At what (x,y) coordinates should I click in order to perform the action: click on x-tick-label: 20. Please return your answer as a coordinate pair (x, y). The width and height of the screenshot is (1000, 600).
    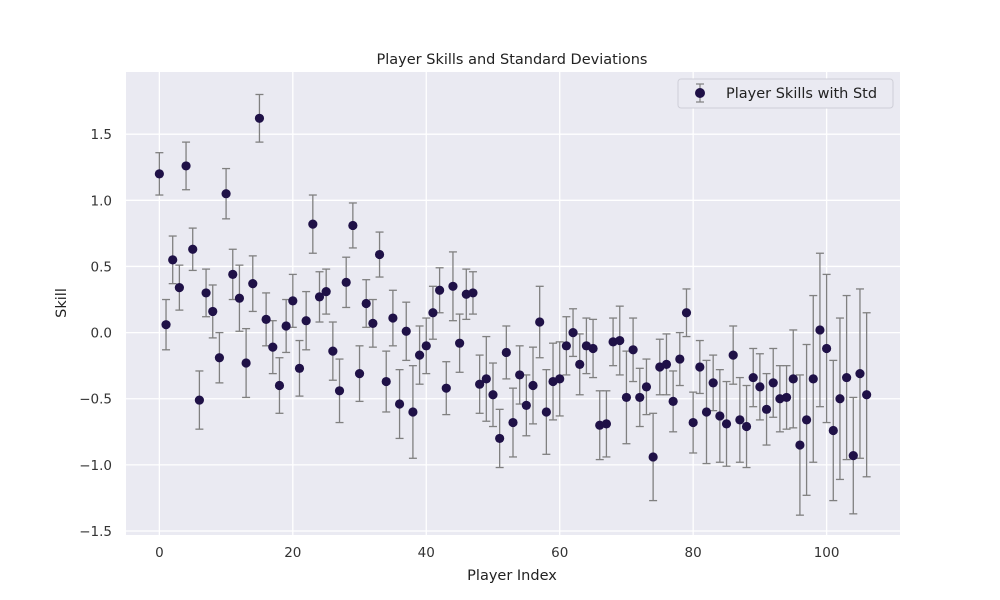
    Looking at the image, I should click on (292, 553).